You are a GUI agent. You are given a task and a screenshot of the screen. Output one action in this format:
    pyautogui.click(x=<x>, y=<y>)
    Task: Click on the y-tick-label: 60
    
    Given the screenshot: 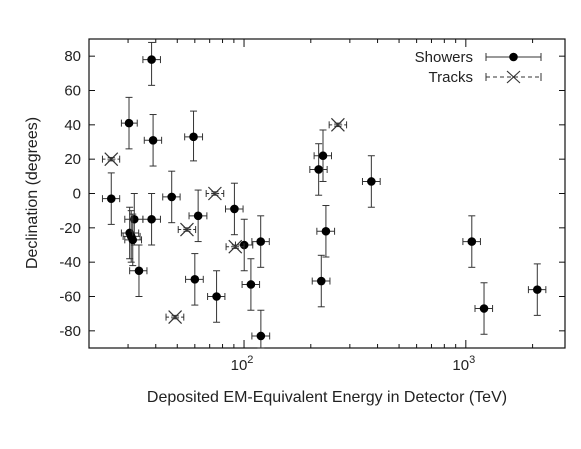 What is the action you would take?
    pyautogui.click(x=72, y=91)
    